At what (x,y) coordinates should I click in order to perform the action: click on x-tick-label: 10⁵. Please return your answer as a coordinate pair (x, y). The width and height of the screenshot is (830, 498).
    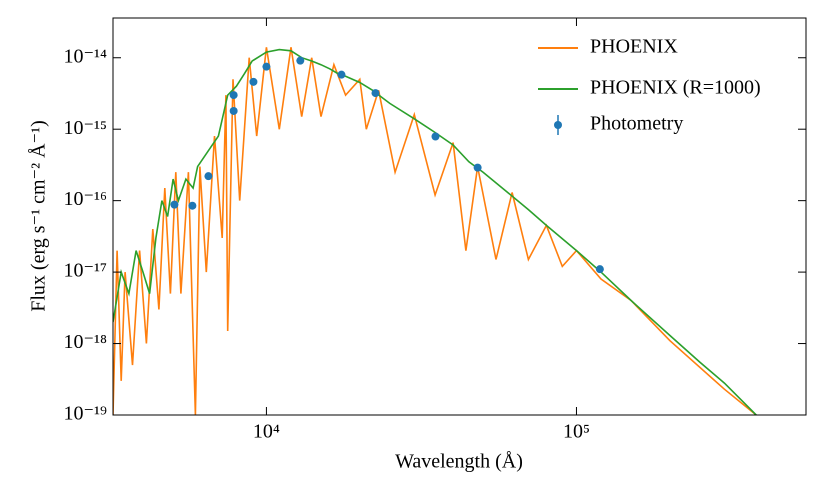
    Looking at the image, I should click on (576, 432).